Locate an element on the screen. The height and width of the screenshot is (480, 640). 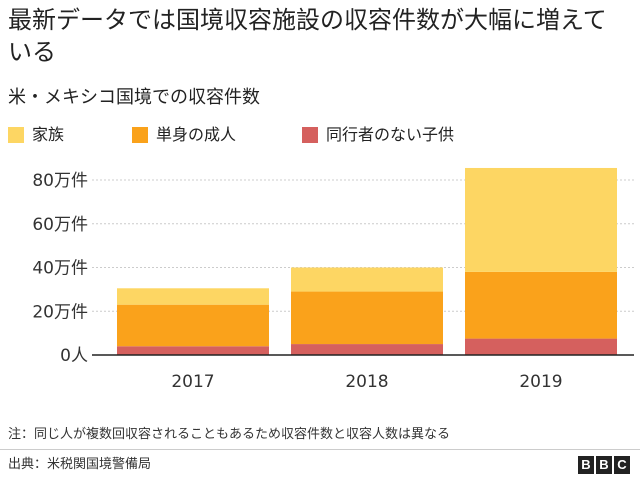
y-tick-label: 20万件 is located at coordinates (60, 312).